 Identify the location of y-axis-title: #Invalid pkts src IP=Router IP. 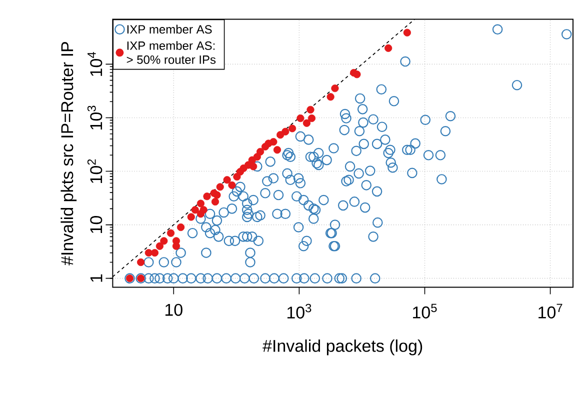
(68, 154).